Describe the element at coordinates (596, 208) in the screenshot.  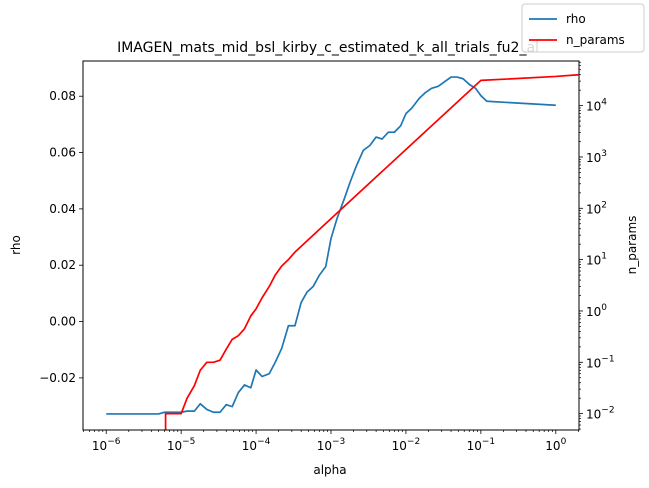
I see `y2-tick-label: 10²` at that location.